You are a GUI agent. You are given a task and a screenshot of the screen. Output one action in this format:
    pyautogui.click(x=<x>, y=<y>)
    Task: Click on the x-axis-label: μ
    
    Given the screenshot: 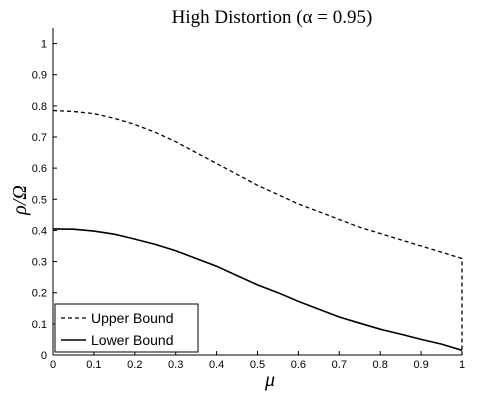 What is the action you would take?
    pyautogui.click(x=269, y=380)
    